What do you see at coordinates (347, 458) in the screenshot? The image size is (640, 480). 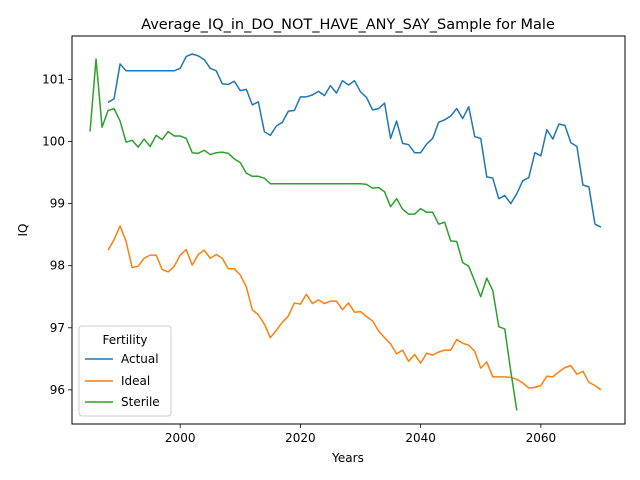 I see `x-axis-label: Years` at bounding box center [347, 458].